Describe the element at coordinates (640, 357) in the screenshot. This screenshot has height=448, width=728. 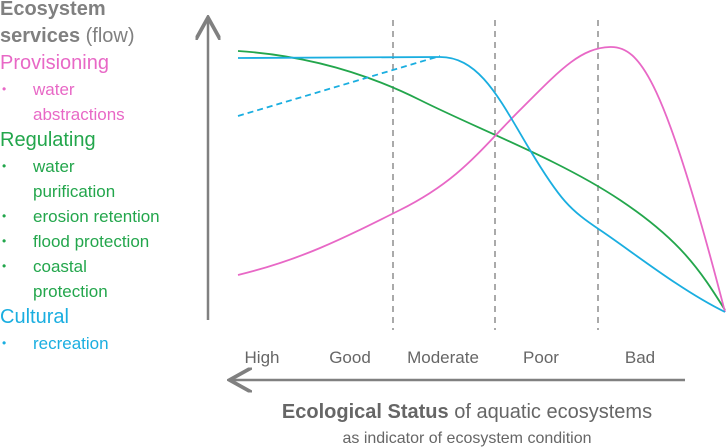
I see `status-label: Bad` at that location.